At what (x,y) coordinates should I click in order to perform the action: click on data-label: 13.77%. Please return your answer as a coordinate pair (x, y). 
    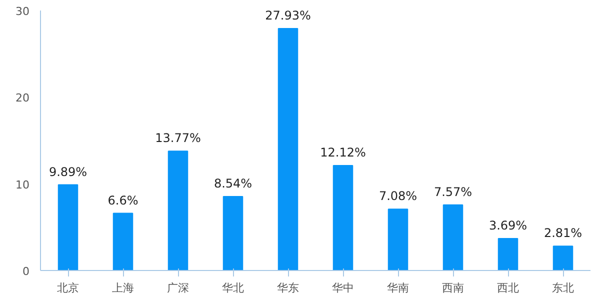
    Looking at the image, I should click on (178, 138).